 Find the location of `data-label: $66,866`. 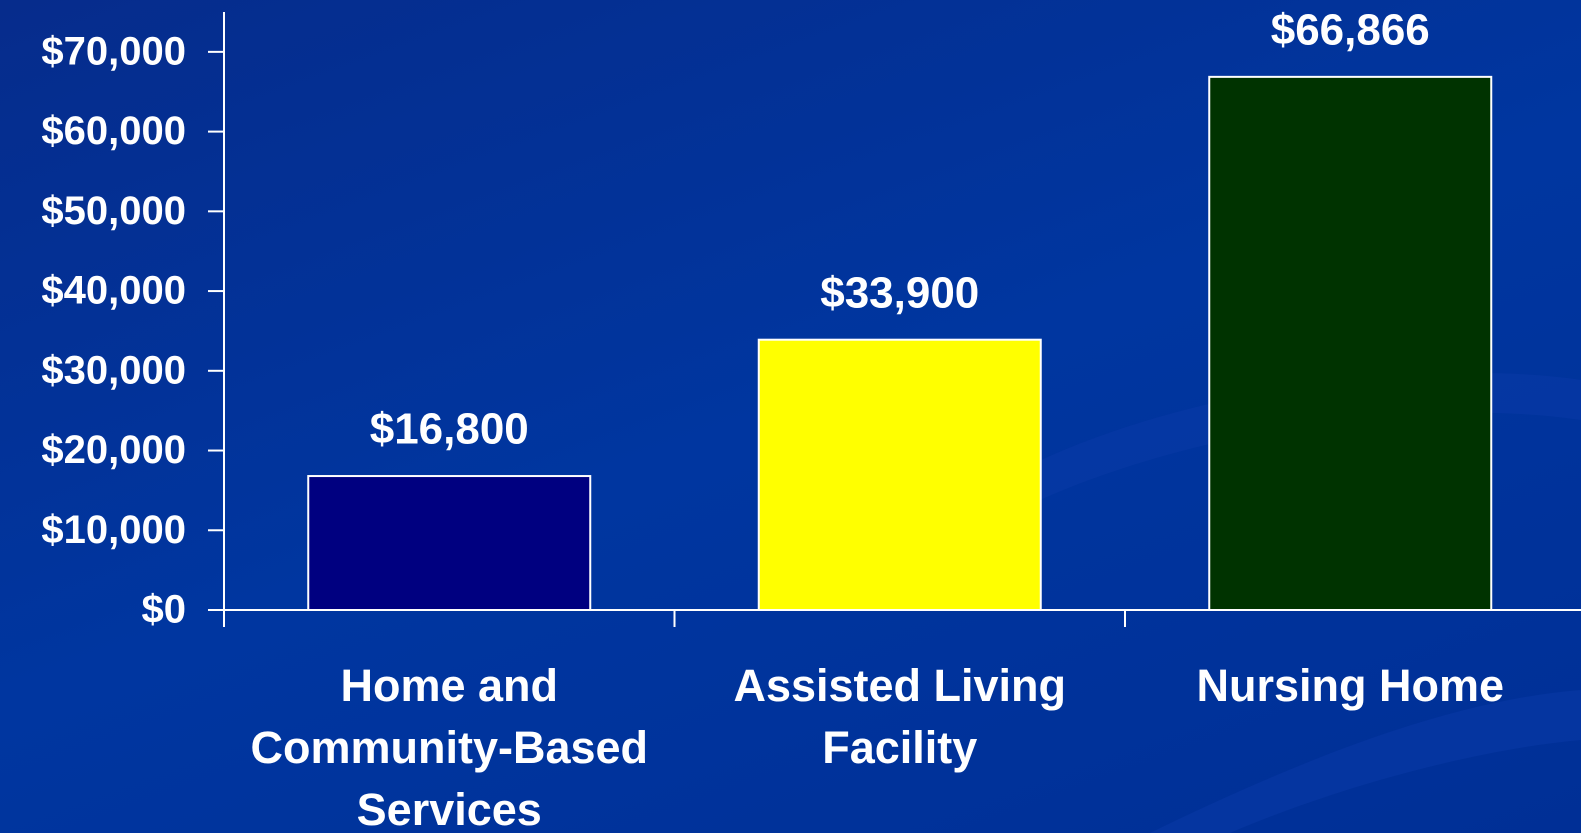

data-label: $66,866 is located at coordinates (1350, 29).